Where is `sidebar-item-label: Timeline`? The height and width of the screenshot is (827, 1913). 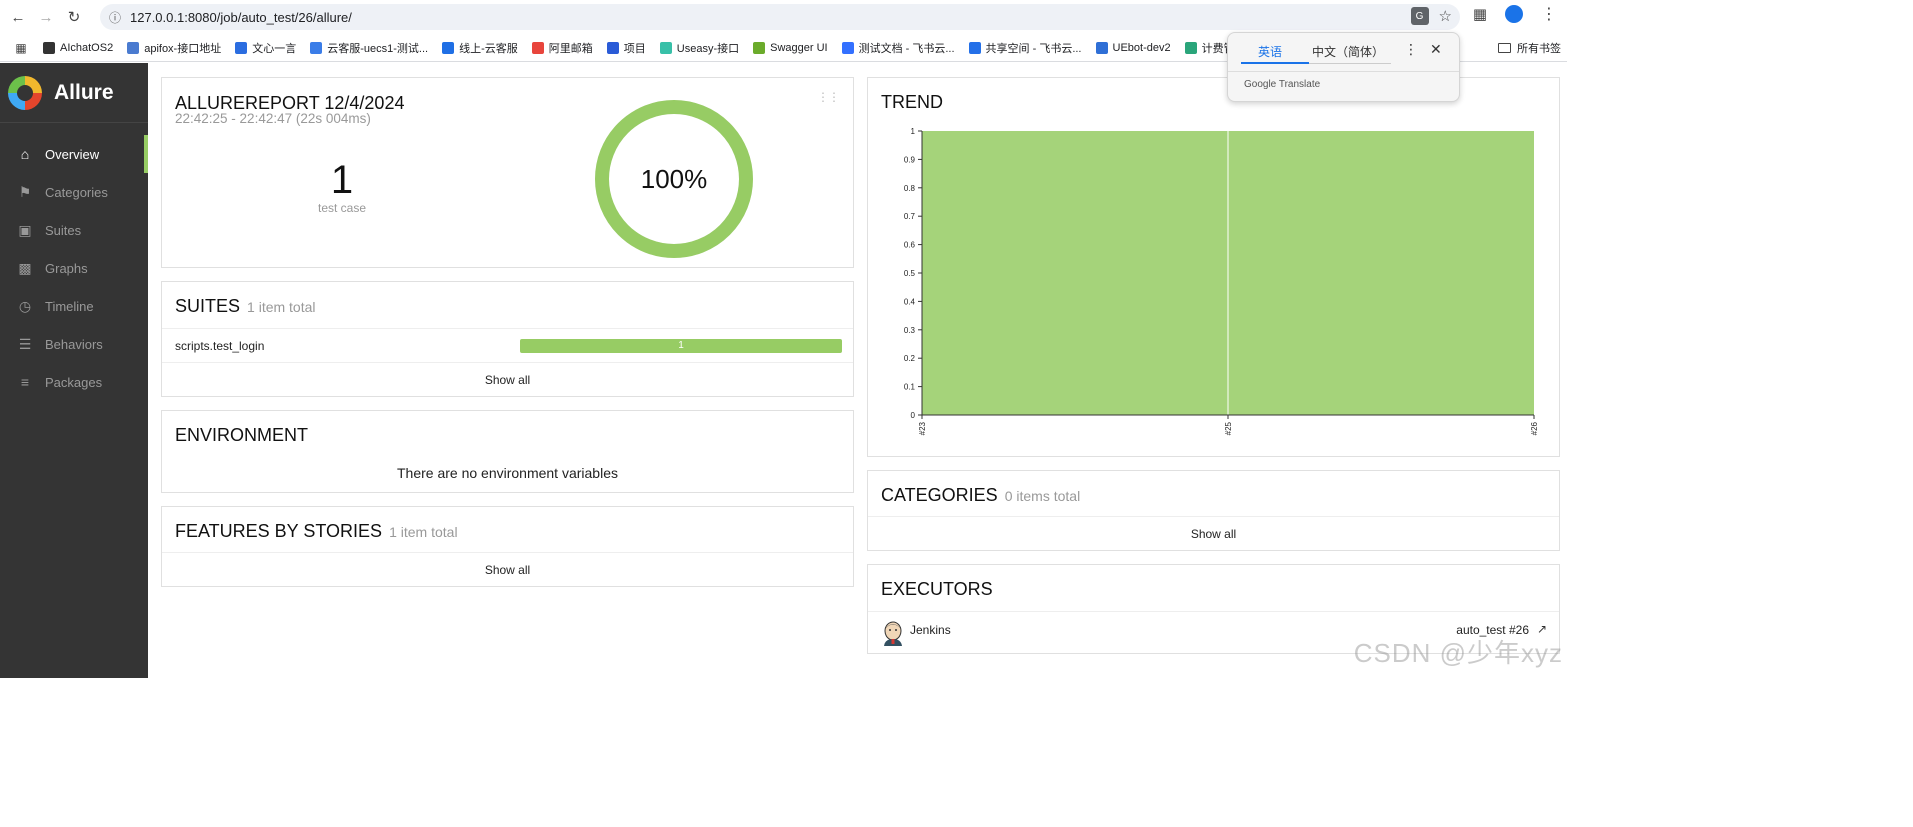 sidebar-item-label: Timeline is located at coordinates (69, 306).